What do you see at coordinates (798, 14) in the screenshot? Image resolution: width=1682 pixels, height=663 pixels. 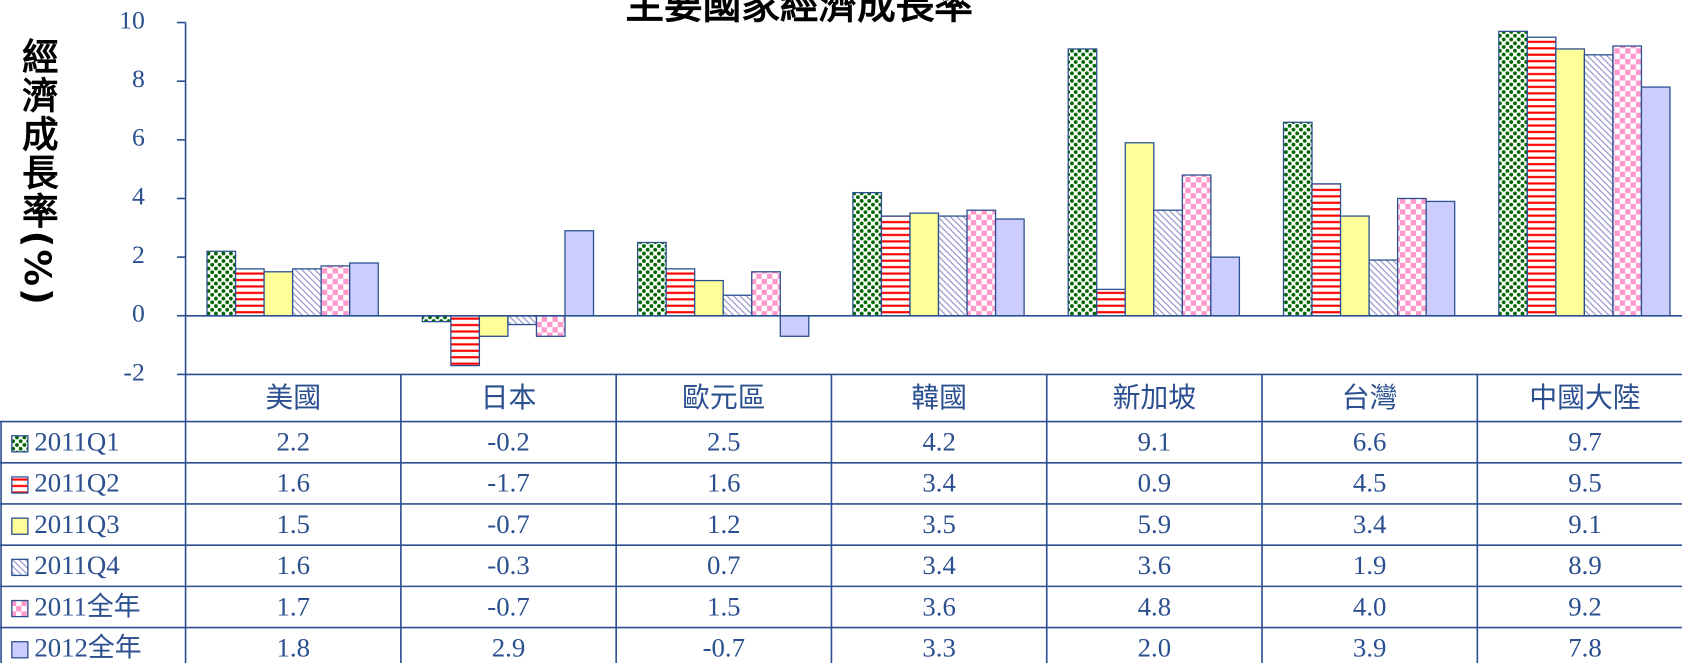 I see `chart-title: 主要國家經濟成長率` at bounding box center [798, 14].